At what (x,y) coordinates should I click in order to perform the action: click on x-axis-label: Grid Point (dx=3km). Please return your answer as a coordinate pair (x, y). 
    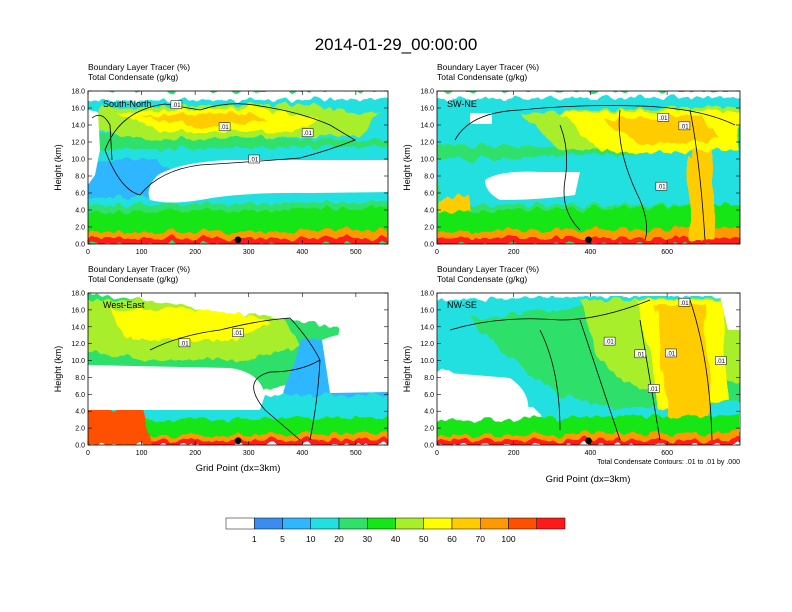
    Looking at the image, I should click on (238, 468).